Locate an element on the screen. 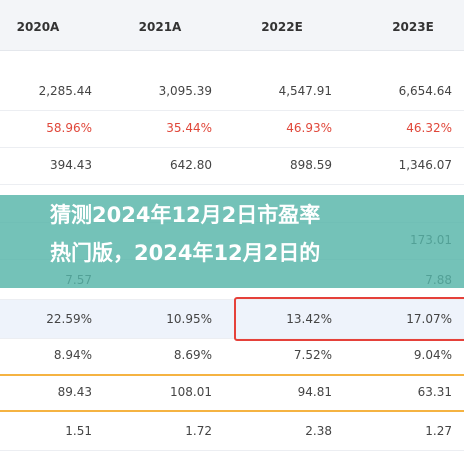 This screenshot has height=464, width=464. table-row: 22.59% 10.95% 13.42% 17.07% is located at coordinates (232, 319).